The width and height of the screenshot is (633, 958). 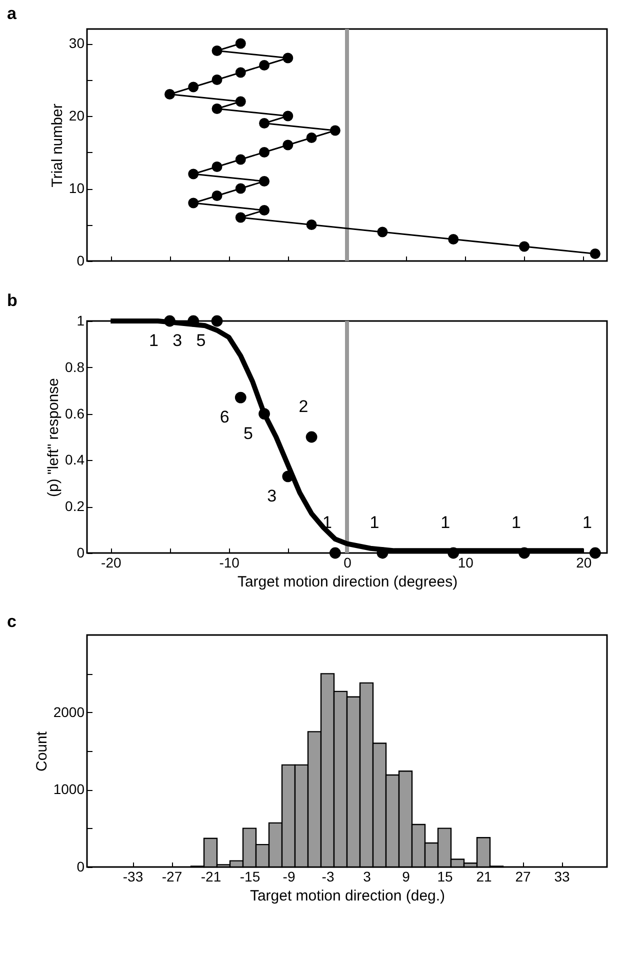 What do you see at coordinates (69, 789) in the screenshot?
I see `y-tick-label: 1000` at bounding box center [69, 789].